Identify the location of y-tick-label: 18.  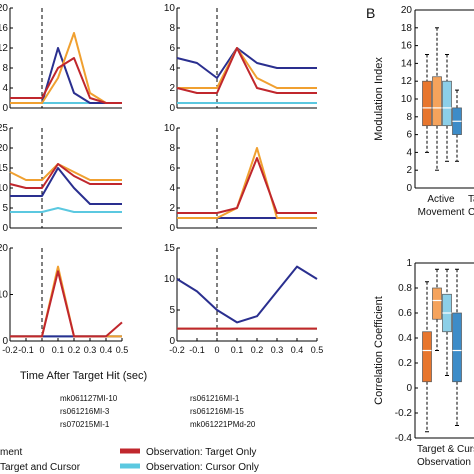
(407, 28).